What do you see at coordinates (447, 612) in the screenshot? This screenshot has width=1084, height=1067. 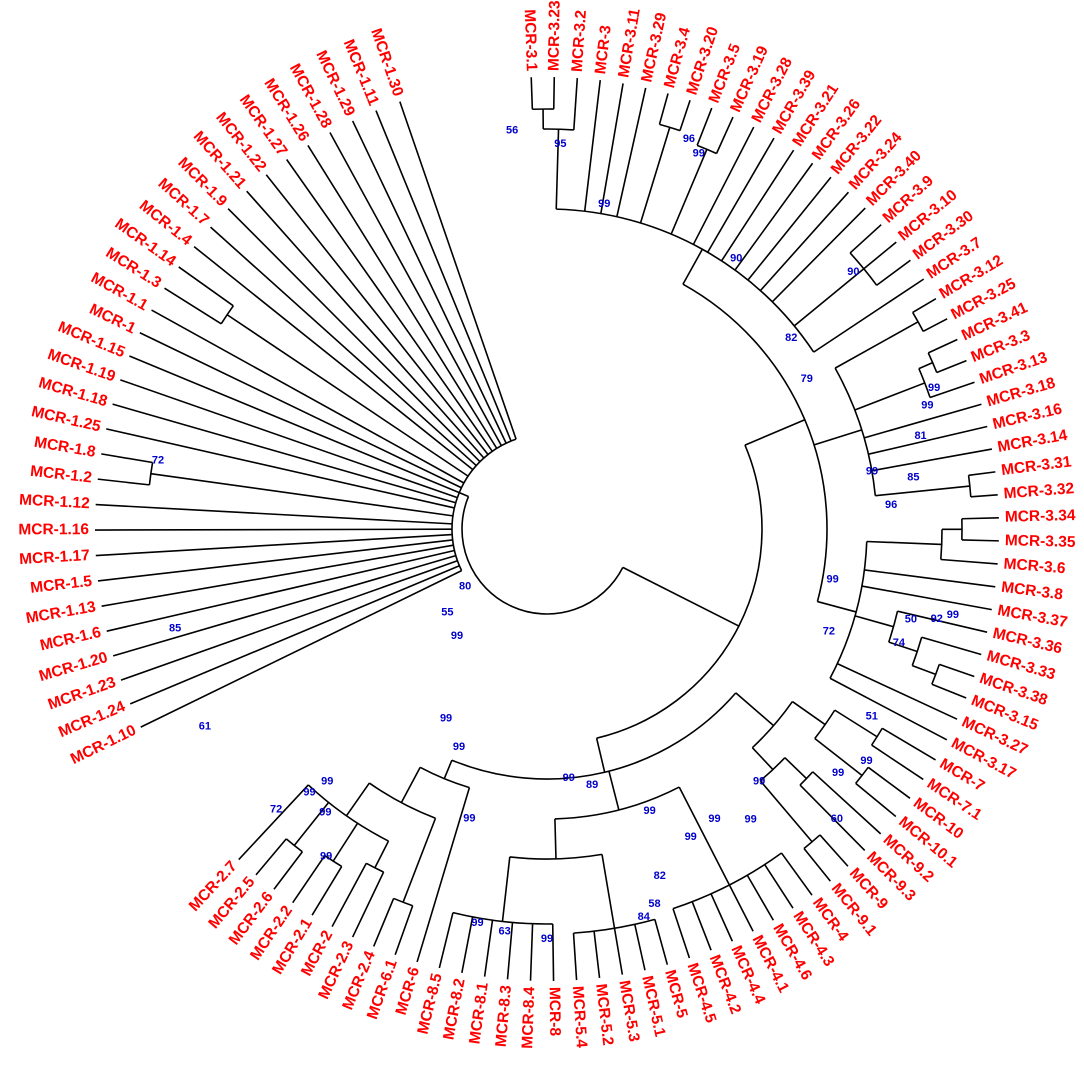 I see `bootstrap-value: 55` at bounding box center [447, 612].